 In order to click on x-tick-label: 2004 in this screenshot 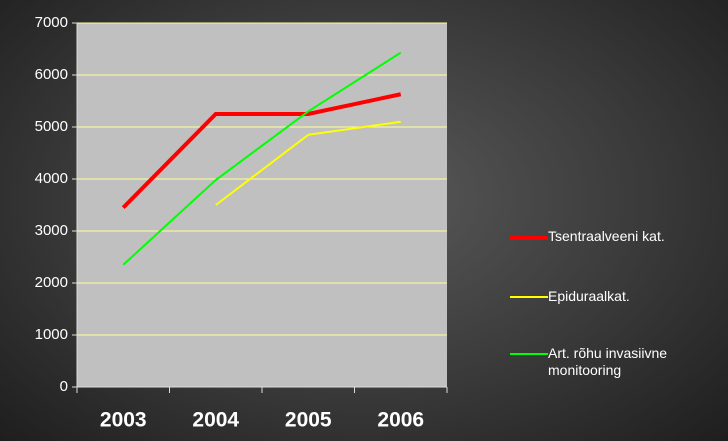, I will do `click(215, 420)`.